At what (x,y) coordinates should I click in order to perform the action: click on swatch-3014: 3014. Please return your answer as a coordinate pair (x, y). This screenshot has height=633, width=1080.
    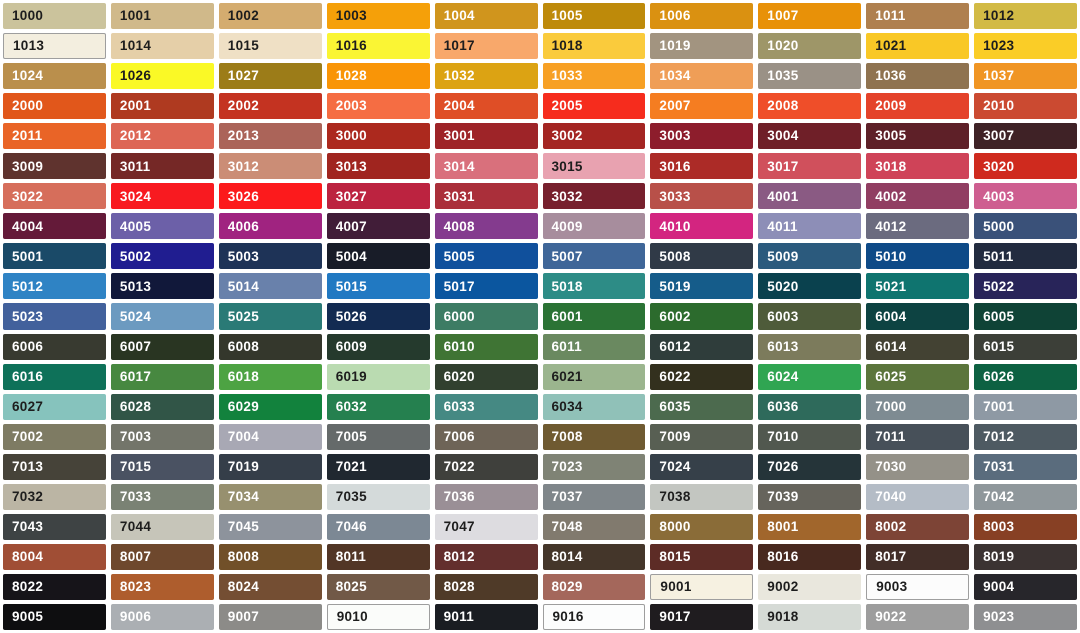
    Looking at the image, I should click on (486, 166).